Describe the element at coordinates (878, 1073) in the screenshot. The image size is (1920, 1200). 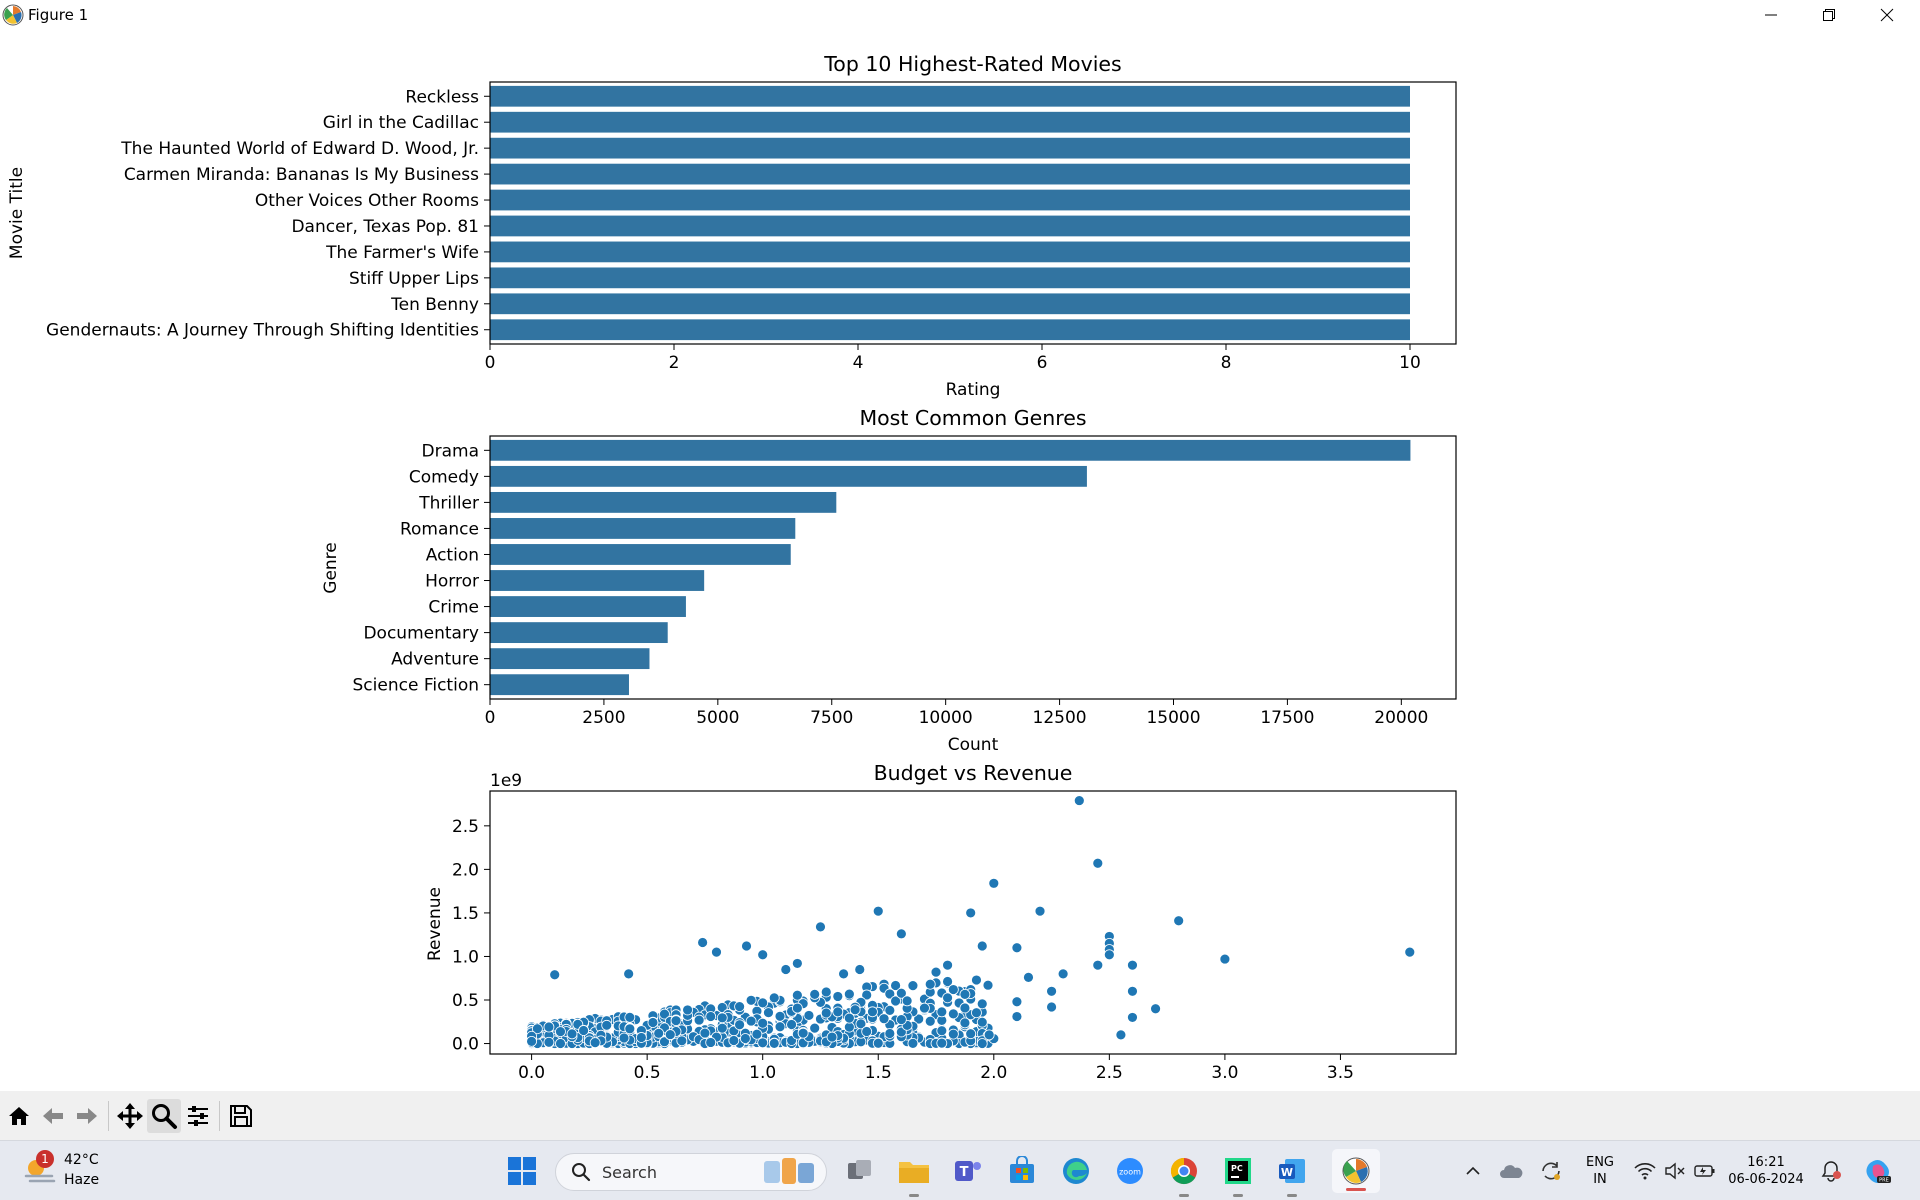
I see `x-tick-label: 1.5` at that location.